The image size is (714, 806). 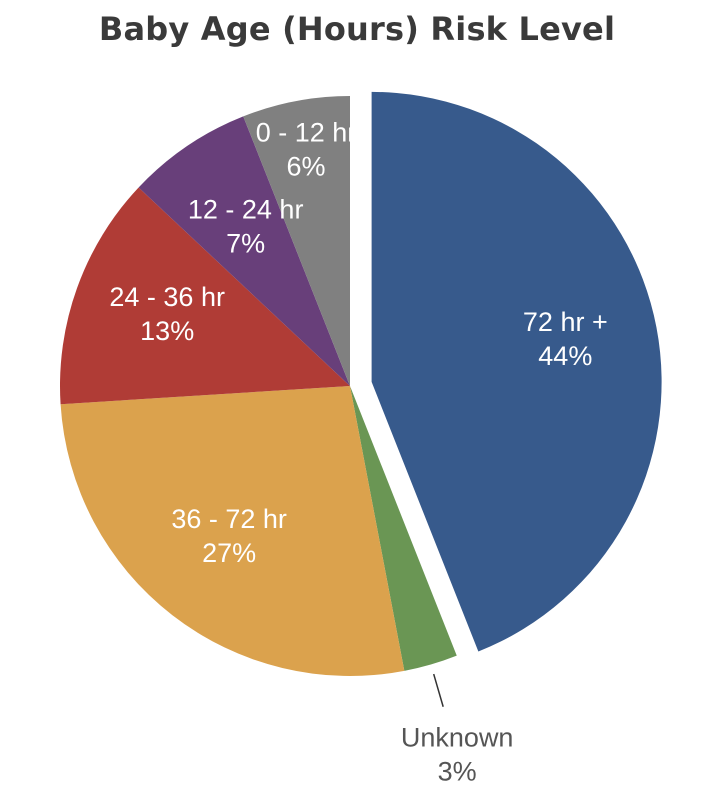 I want to click on slice-label-unknown: Unknown, so click(x=457, y=738).